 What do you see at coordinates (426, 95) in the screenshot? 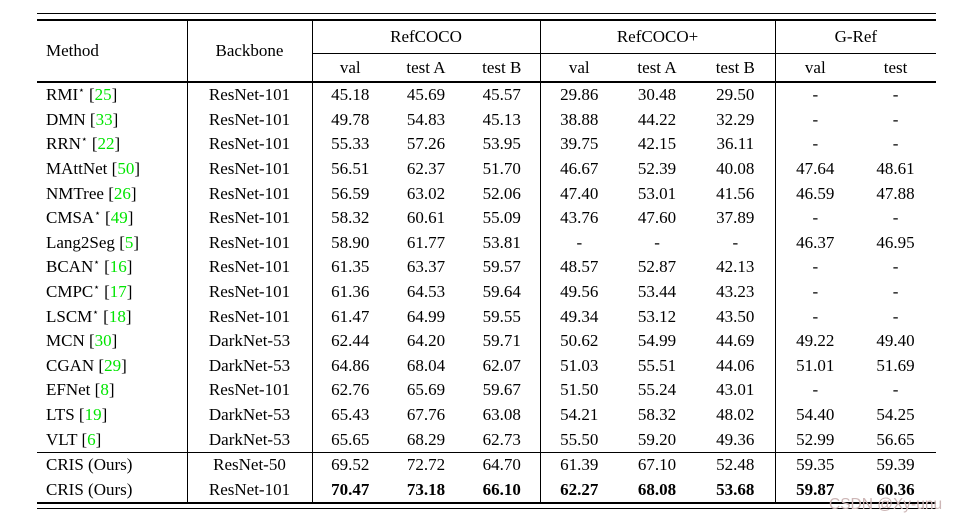
I see `value-cell: 45.69` at bounding box center [426, 95].